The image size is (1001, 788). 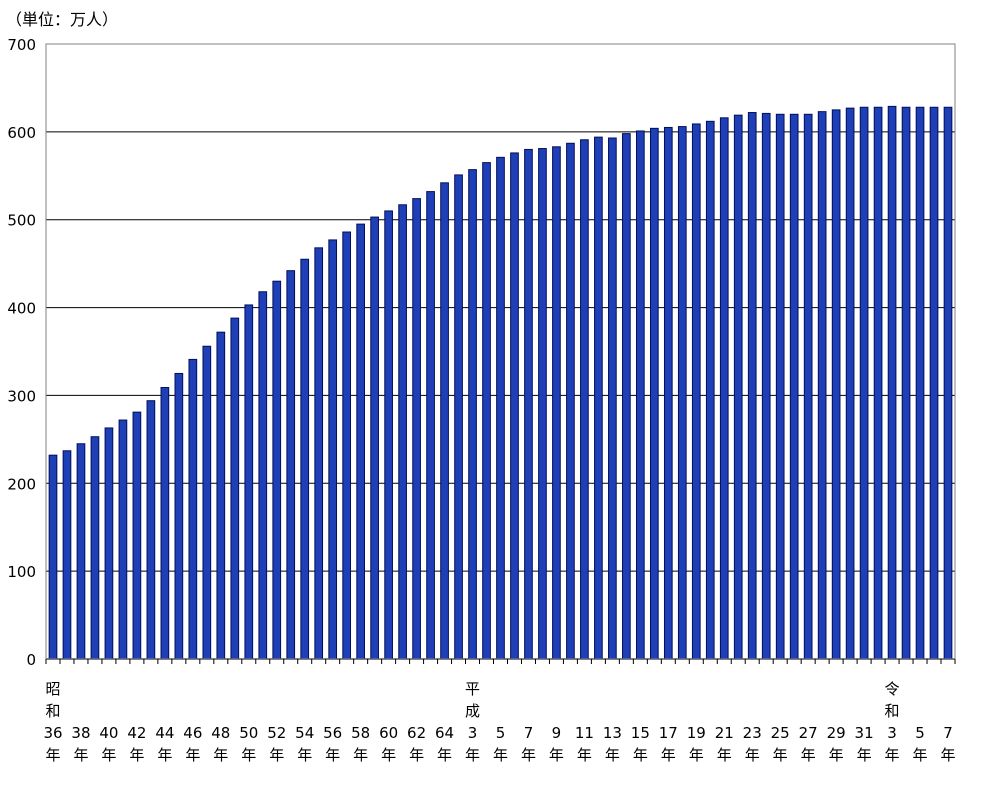 I want to click on x-tick-label: 5, so click(x=920, y=733).